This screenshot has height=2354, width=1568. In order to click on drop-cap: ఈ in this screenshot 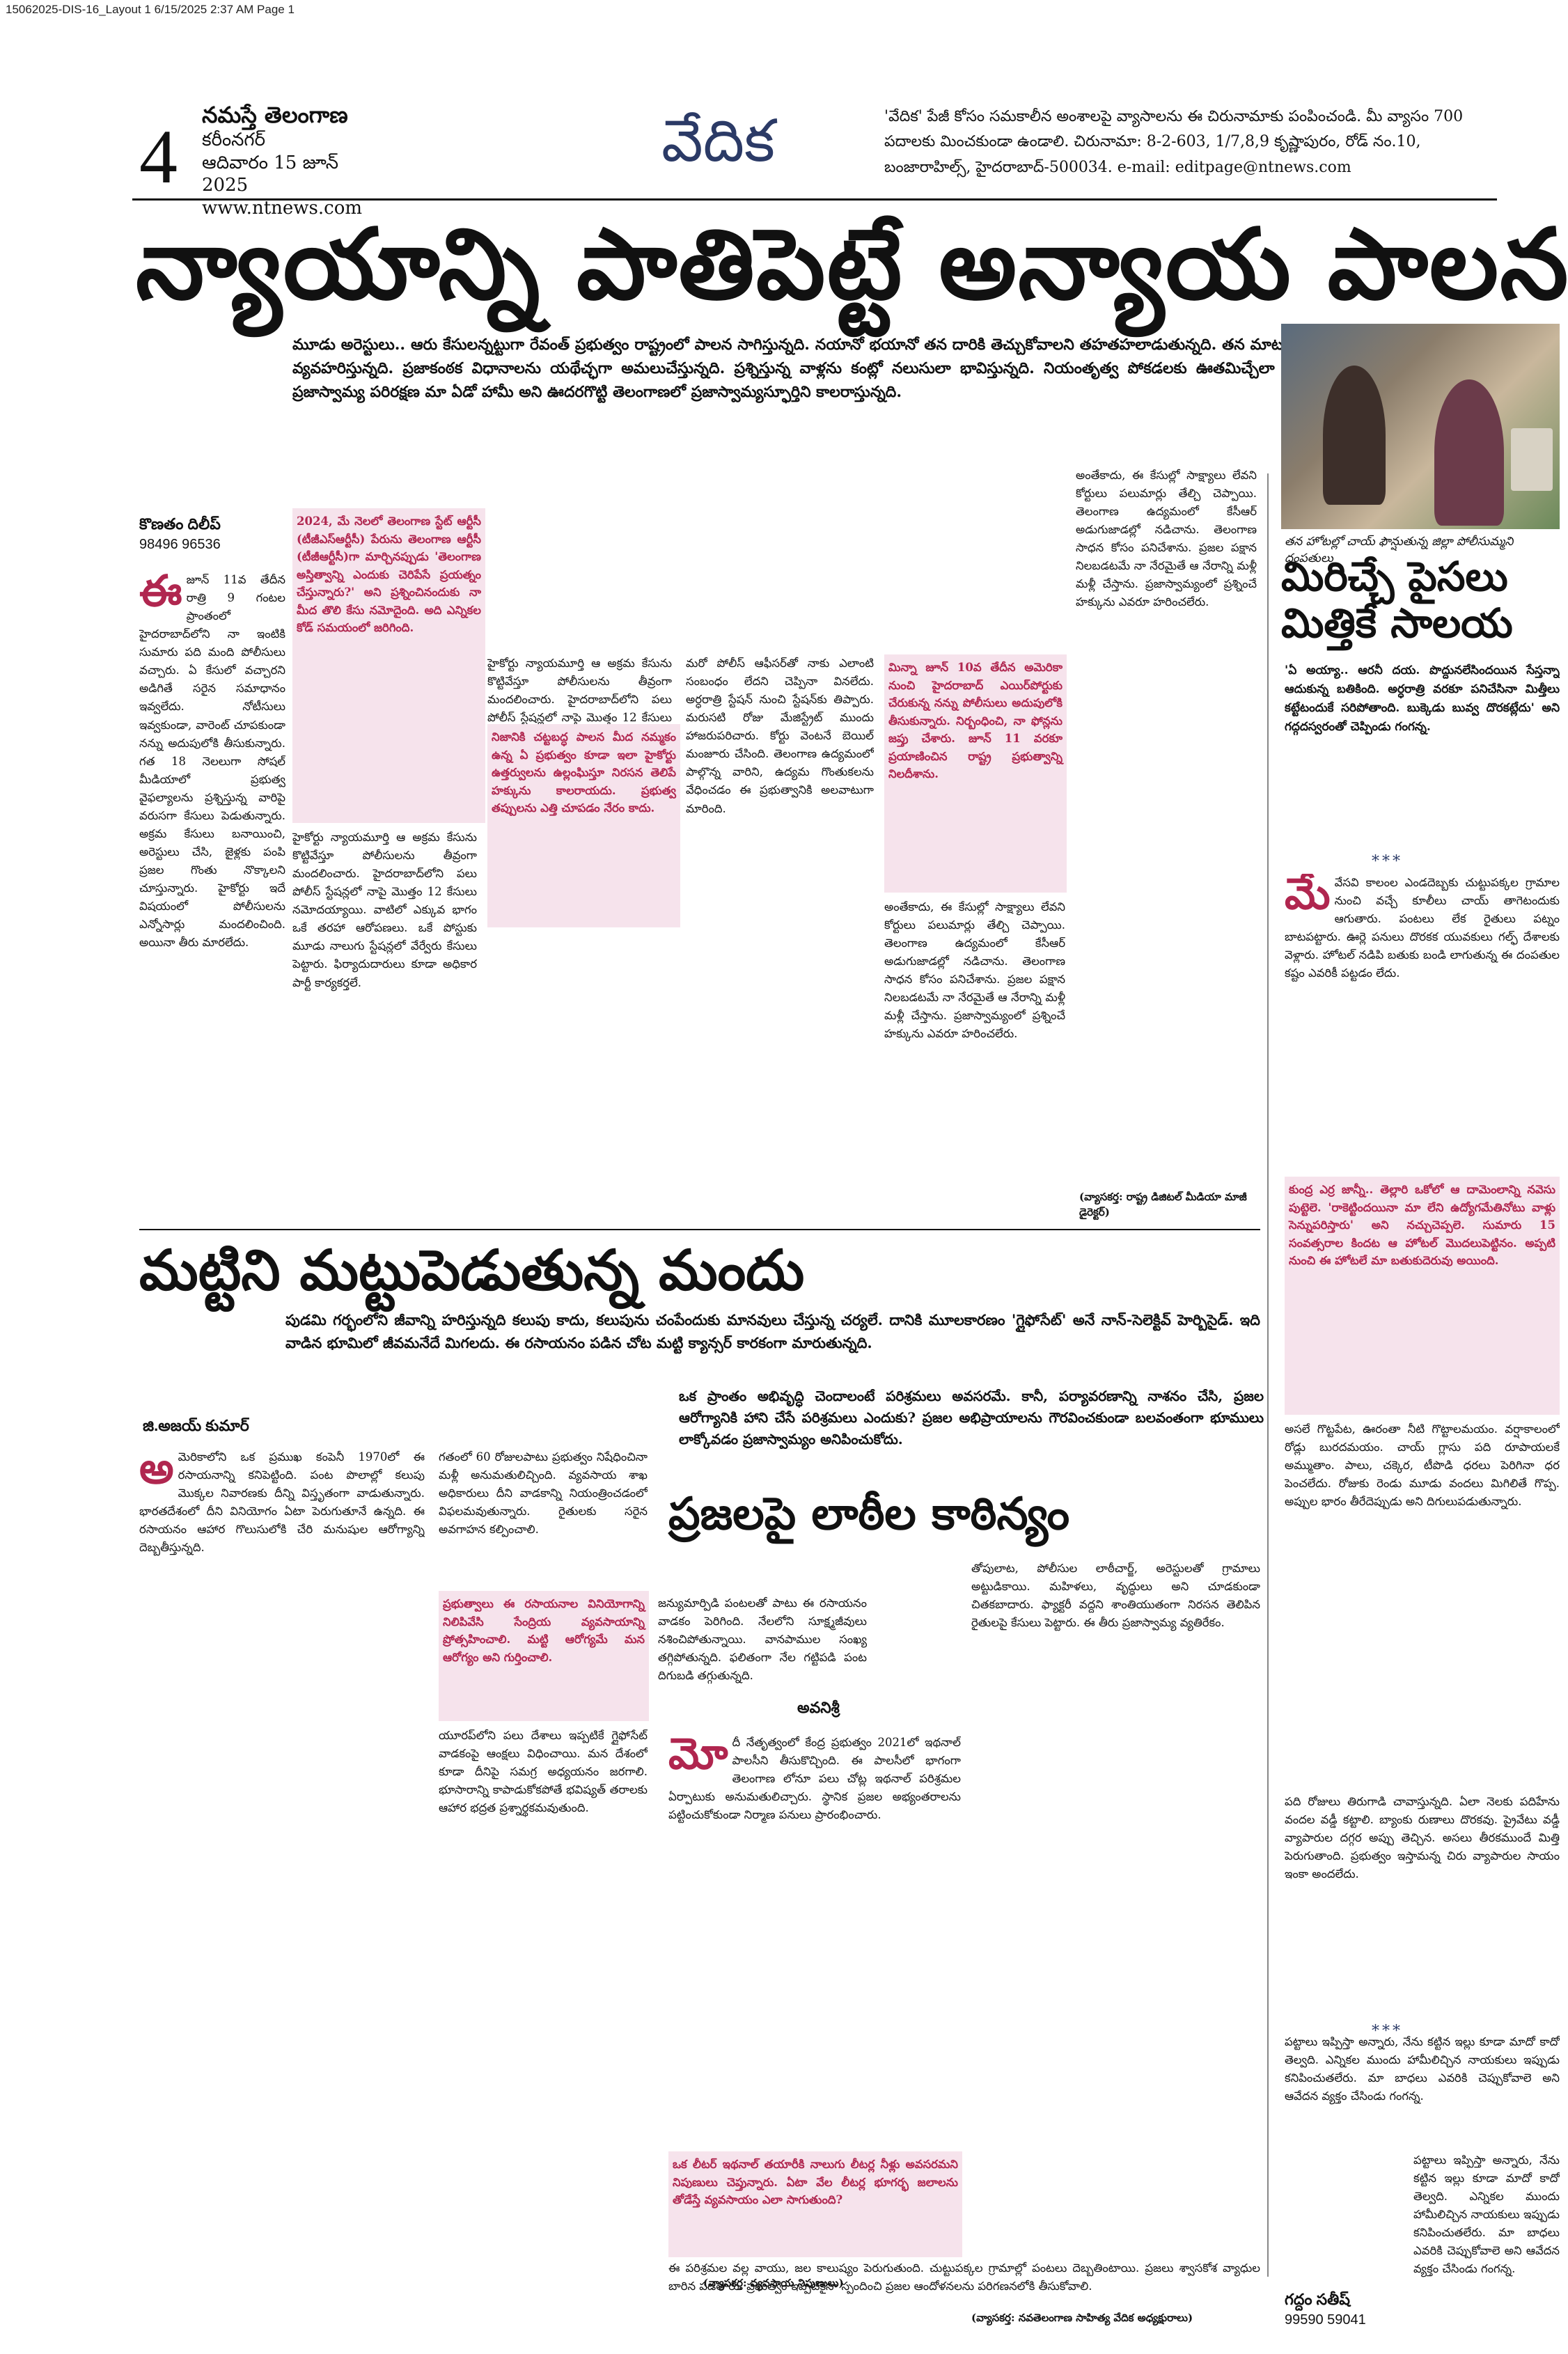, I will do `click(160, 593)`.